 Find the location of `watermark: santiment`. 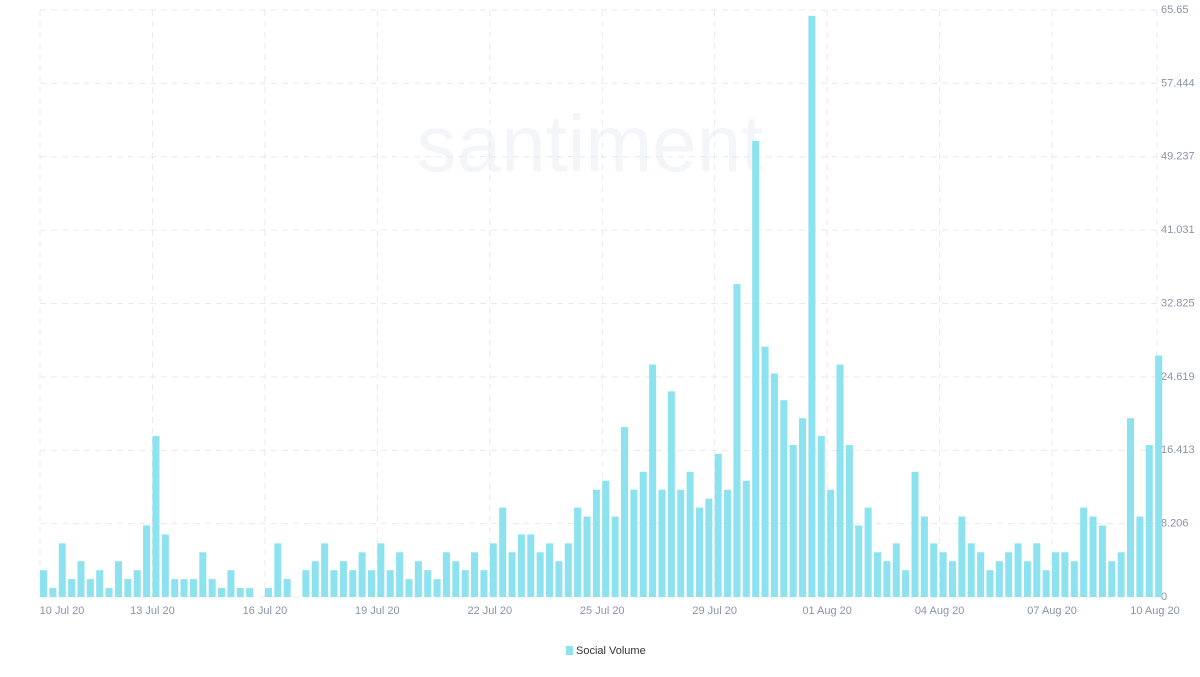

watermark: santiment is located at coordinates (590, 143).